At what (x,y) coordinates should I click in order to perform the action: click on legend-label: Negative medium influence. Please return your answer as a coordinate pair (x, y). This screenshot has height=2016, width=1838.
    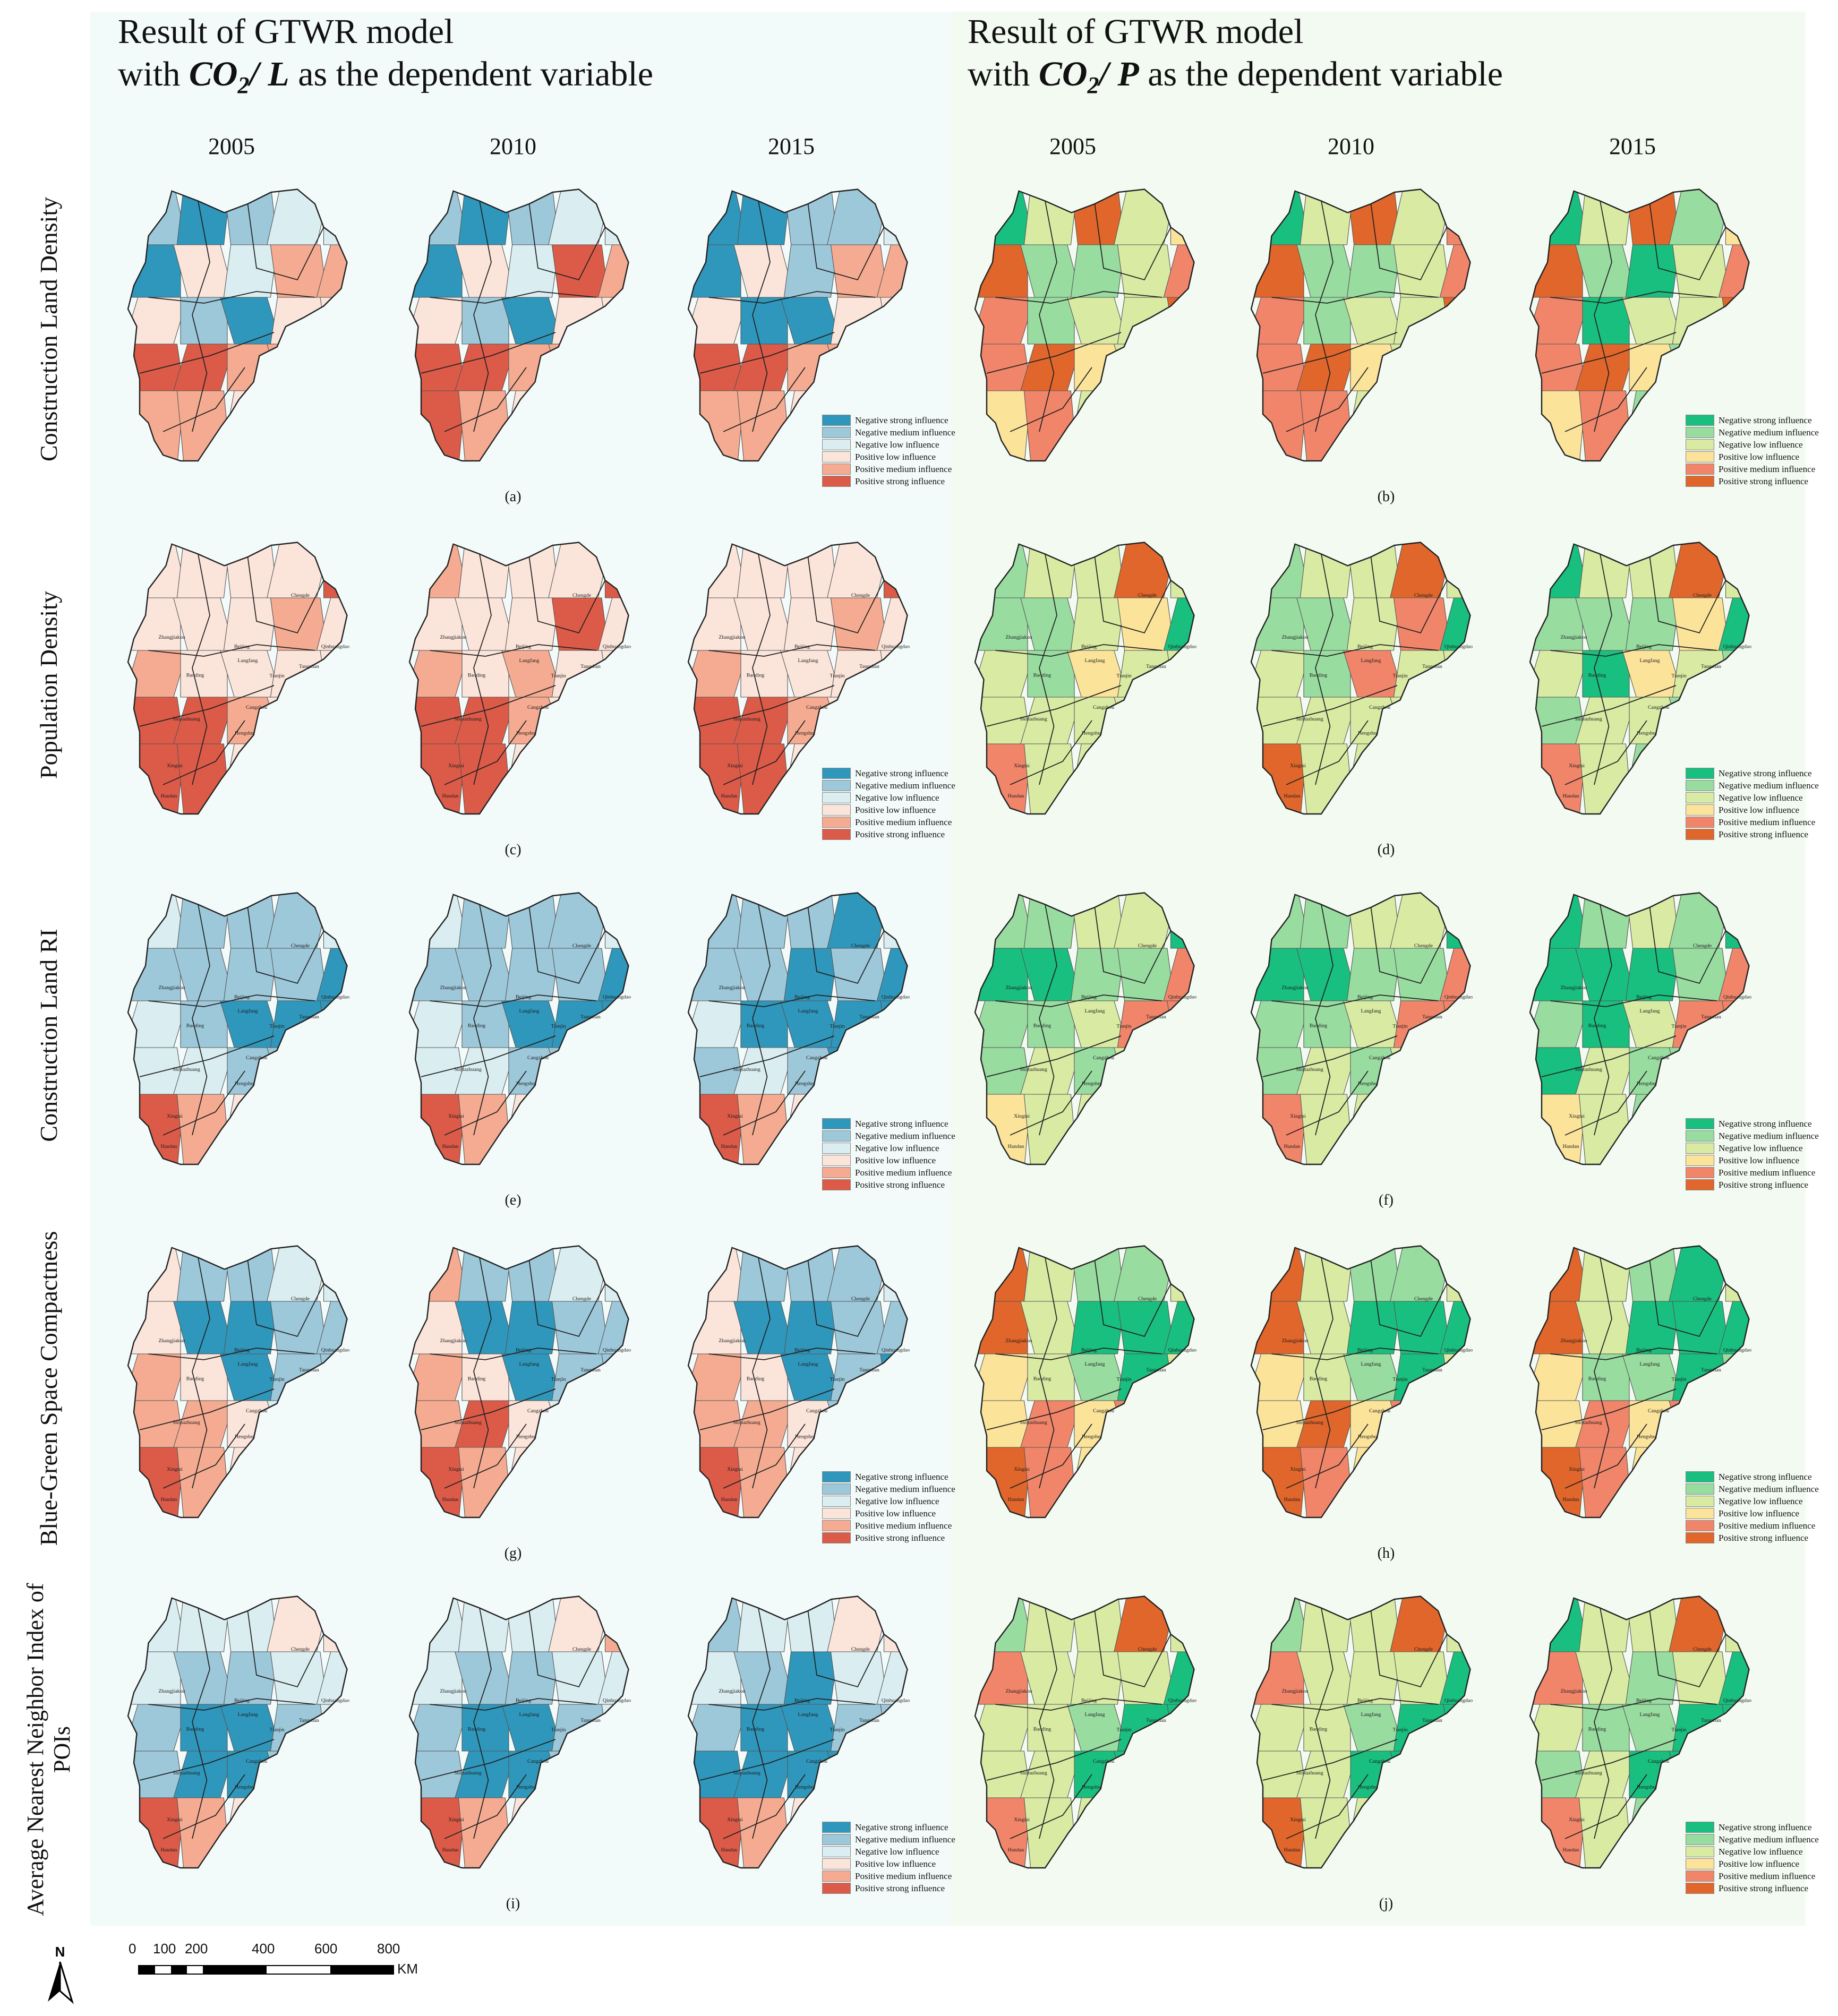
    Looking at the image, I should click on (1769, 1135).